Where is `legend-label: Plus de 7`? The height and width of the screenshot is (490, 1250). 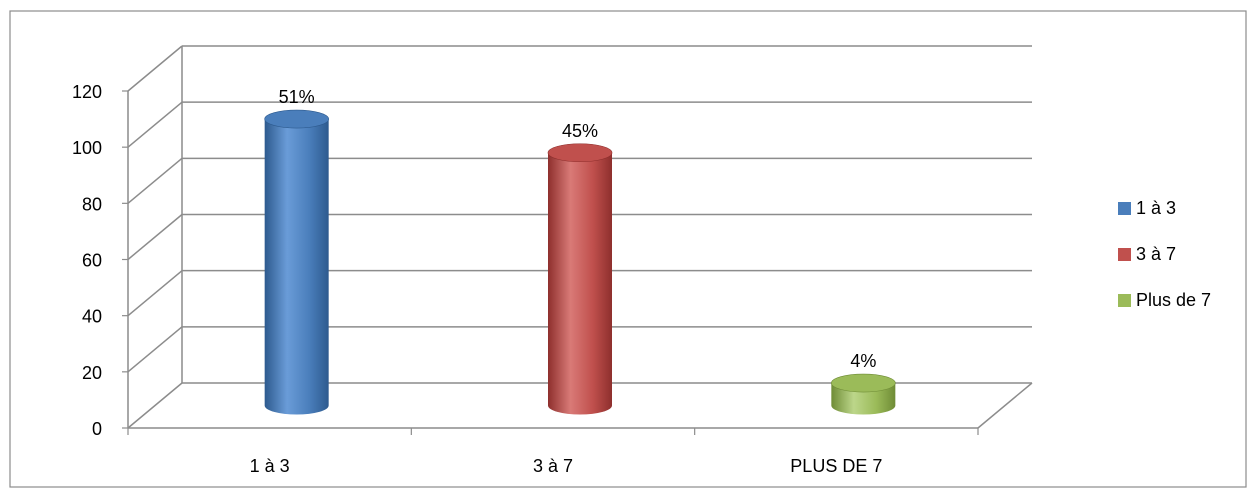
legend-label: Plus de 7 is located at coordinates (1173, 300).